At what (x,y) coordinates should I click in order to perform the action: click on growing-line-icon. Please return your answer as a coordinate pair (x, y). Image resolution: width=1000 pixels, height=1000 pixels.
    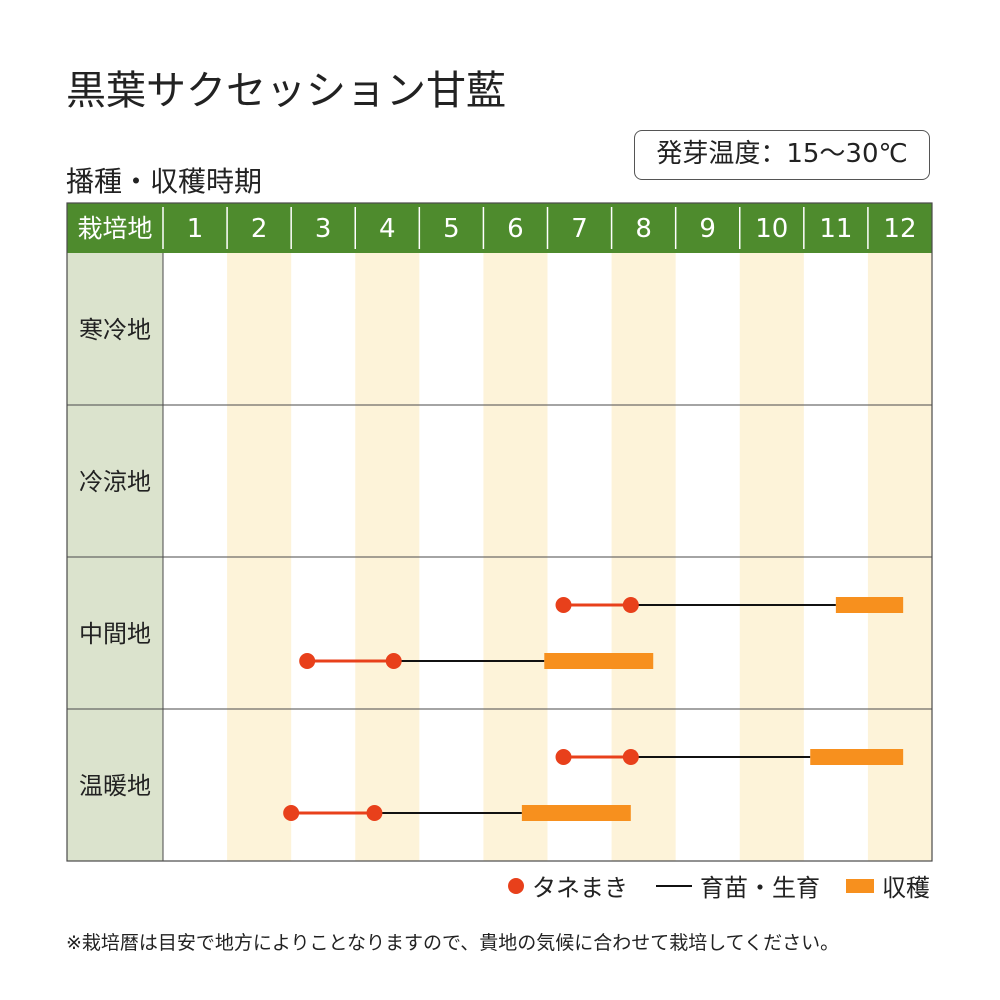
    Looking at the image, I should click on (674, 885).